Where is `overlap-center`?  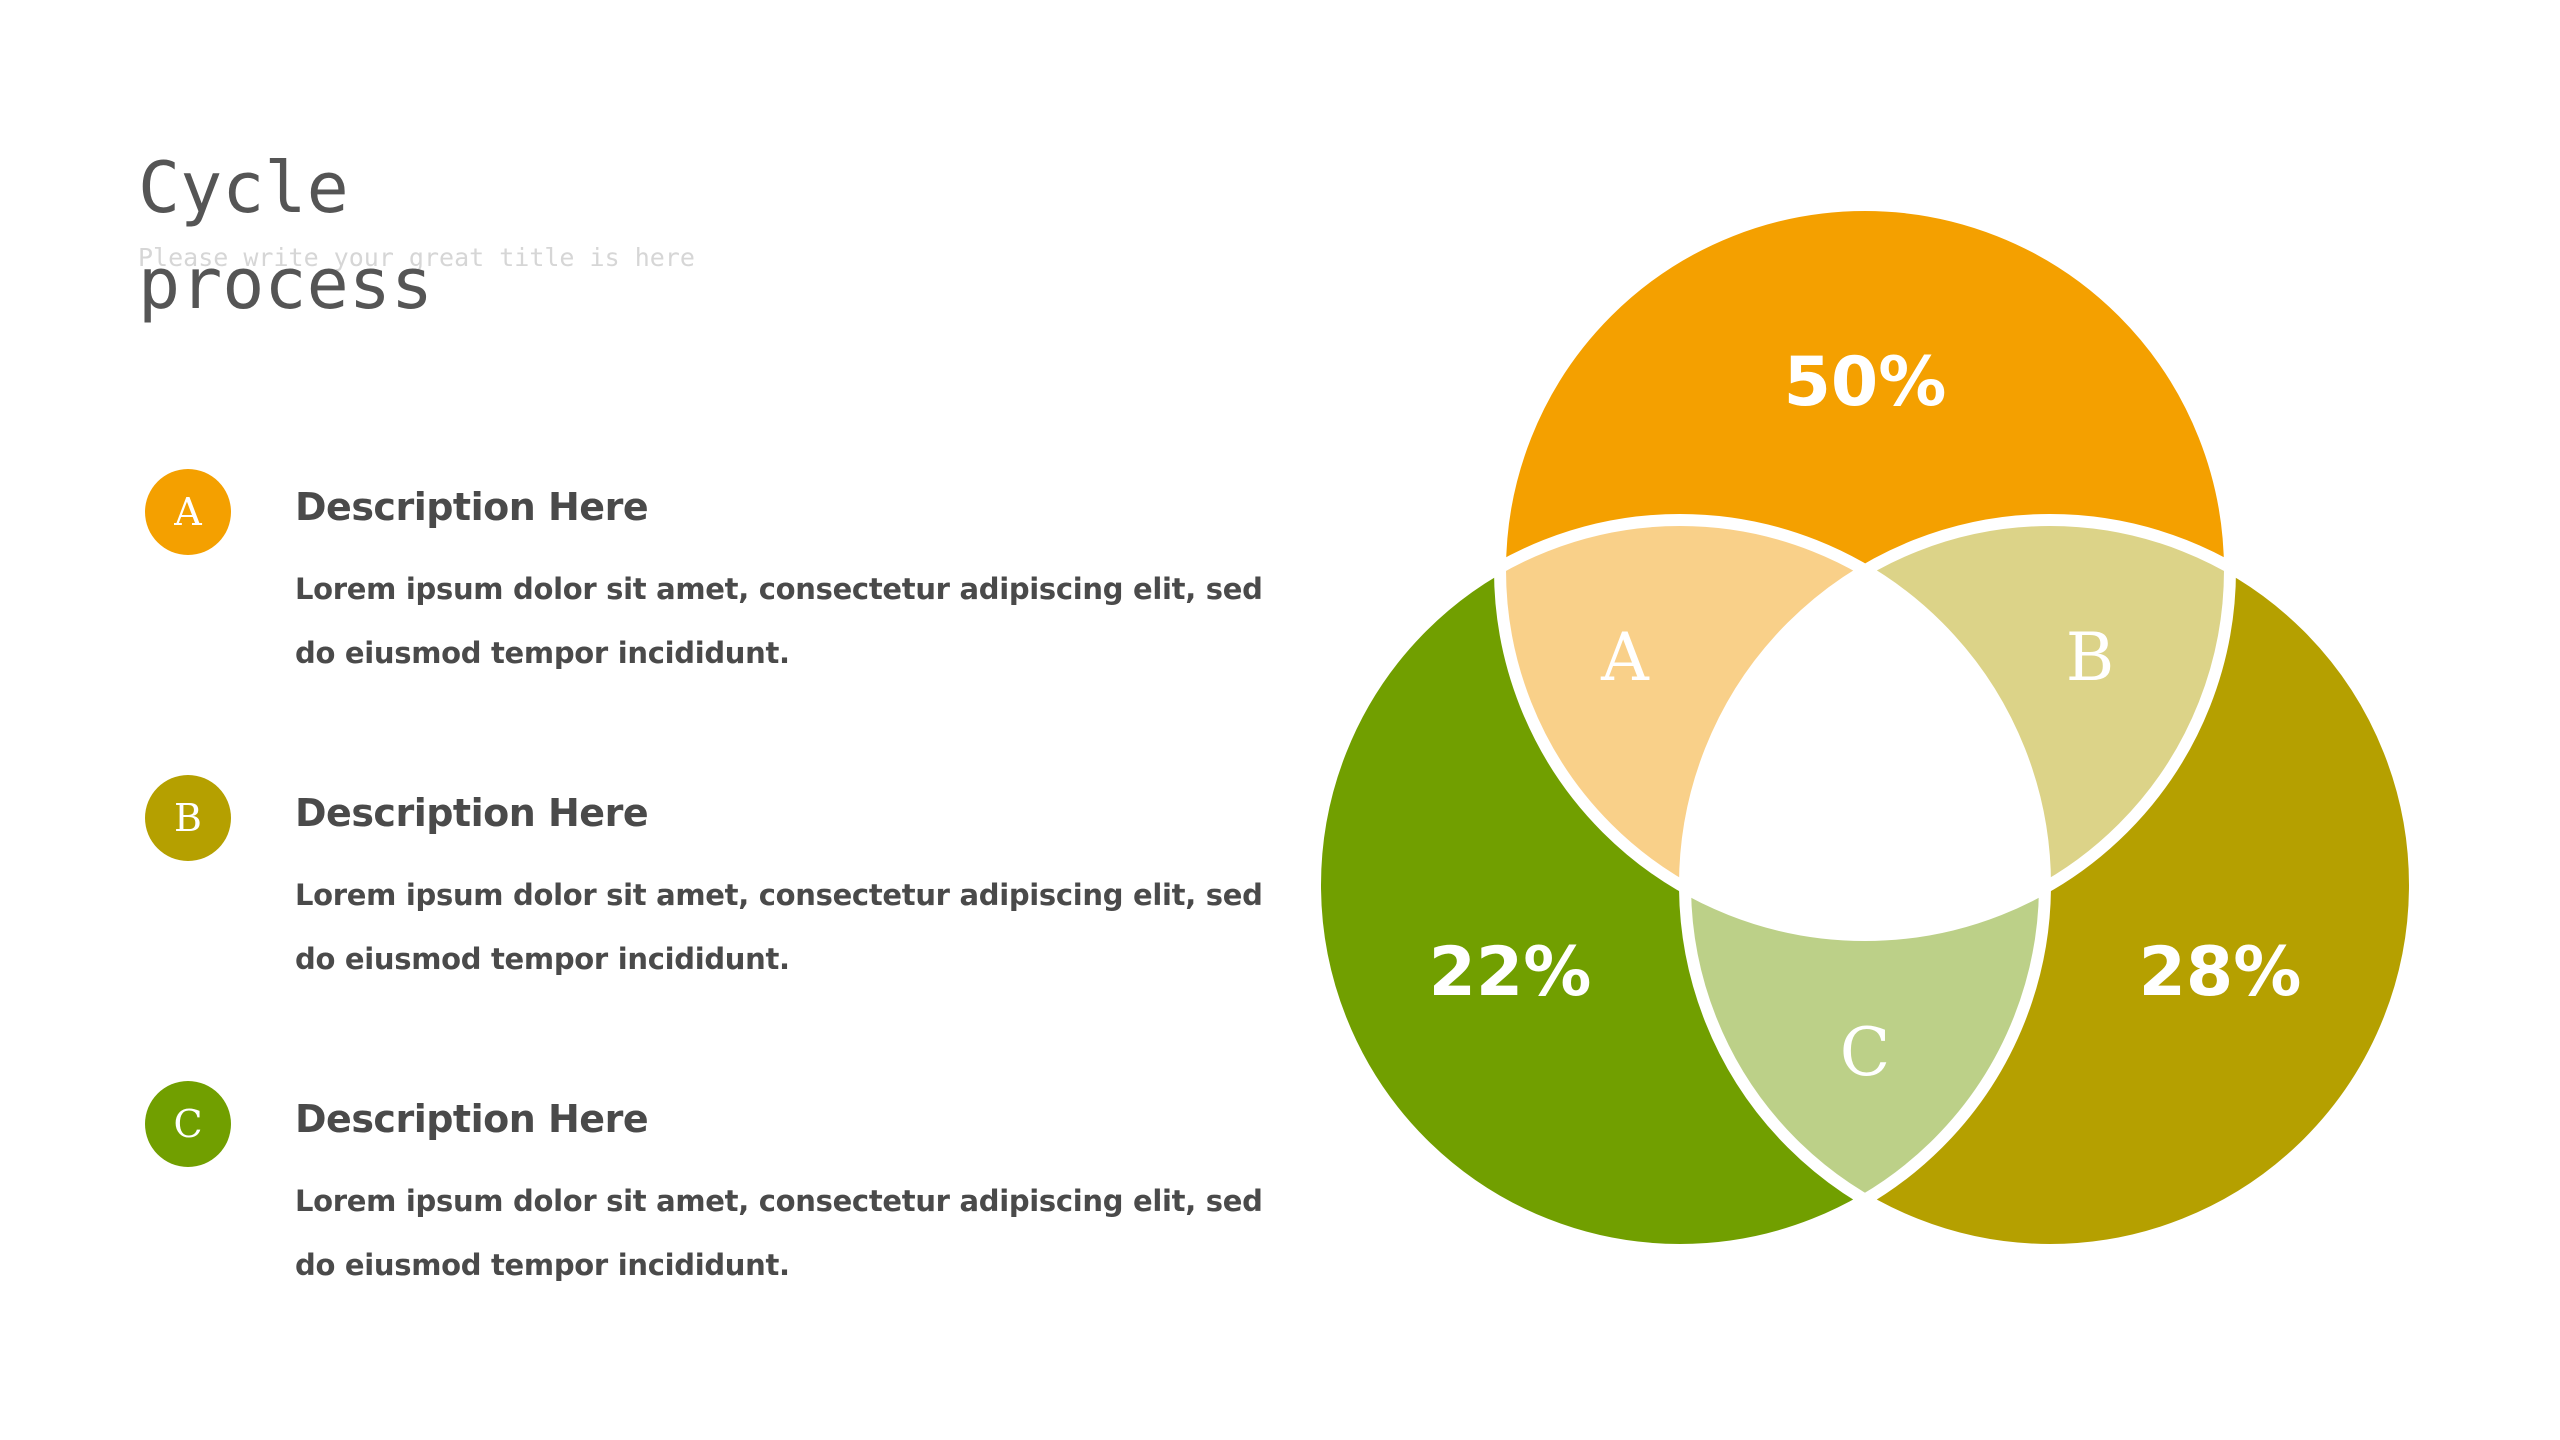 overlap-center is located at coordinates (1865, 727).